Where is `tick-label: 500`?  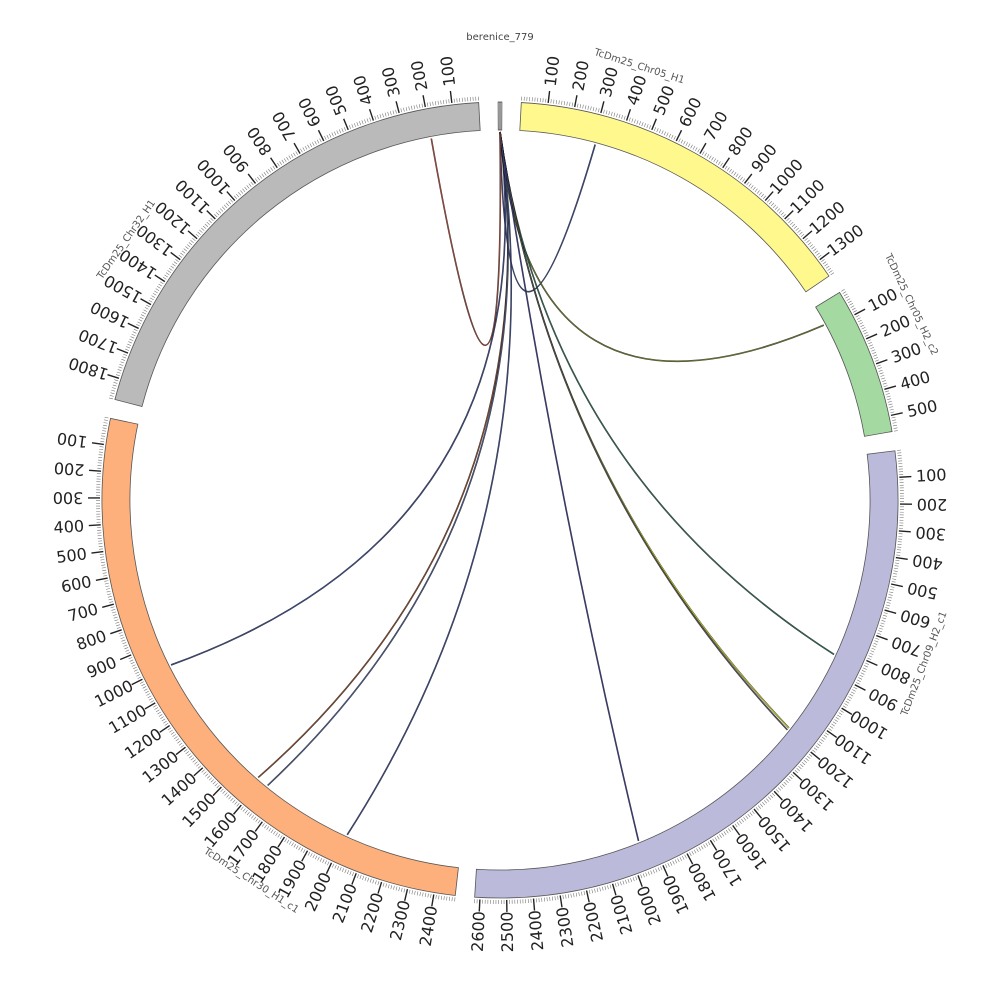 tick-label: 500 is located at coordinates (336, 100).